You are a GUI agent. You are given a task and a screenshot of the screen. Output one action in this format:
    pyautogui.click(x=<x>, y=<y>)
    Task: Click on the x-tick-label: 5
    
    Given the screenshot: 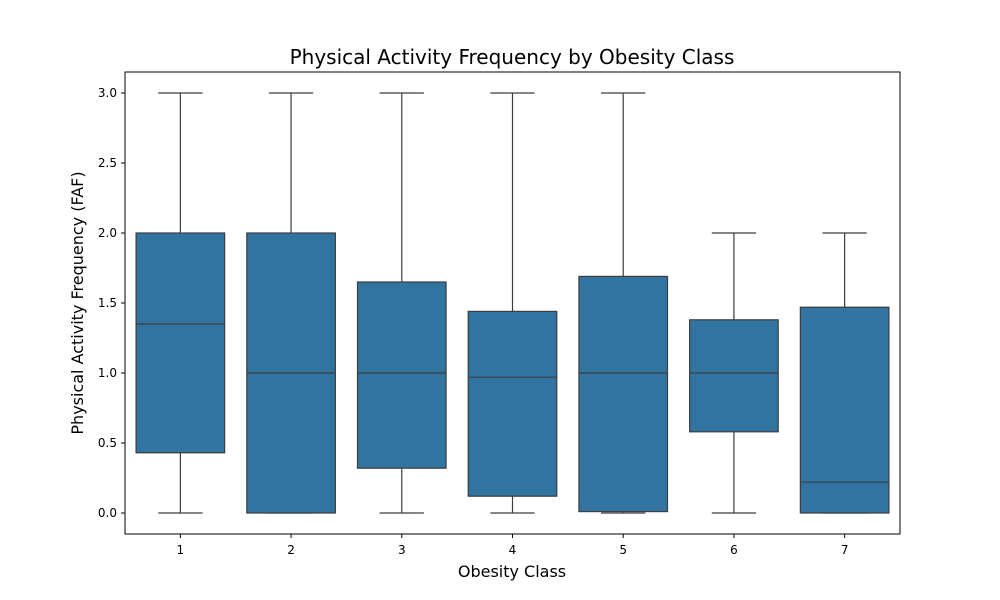 What is the action you would take?
    pyautogui.click(x=623, y=550)
    